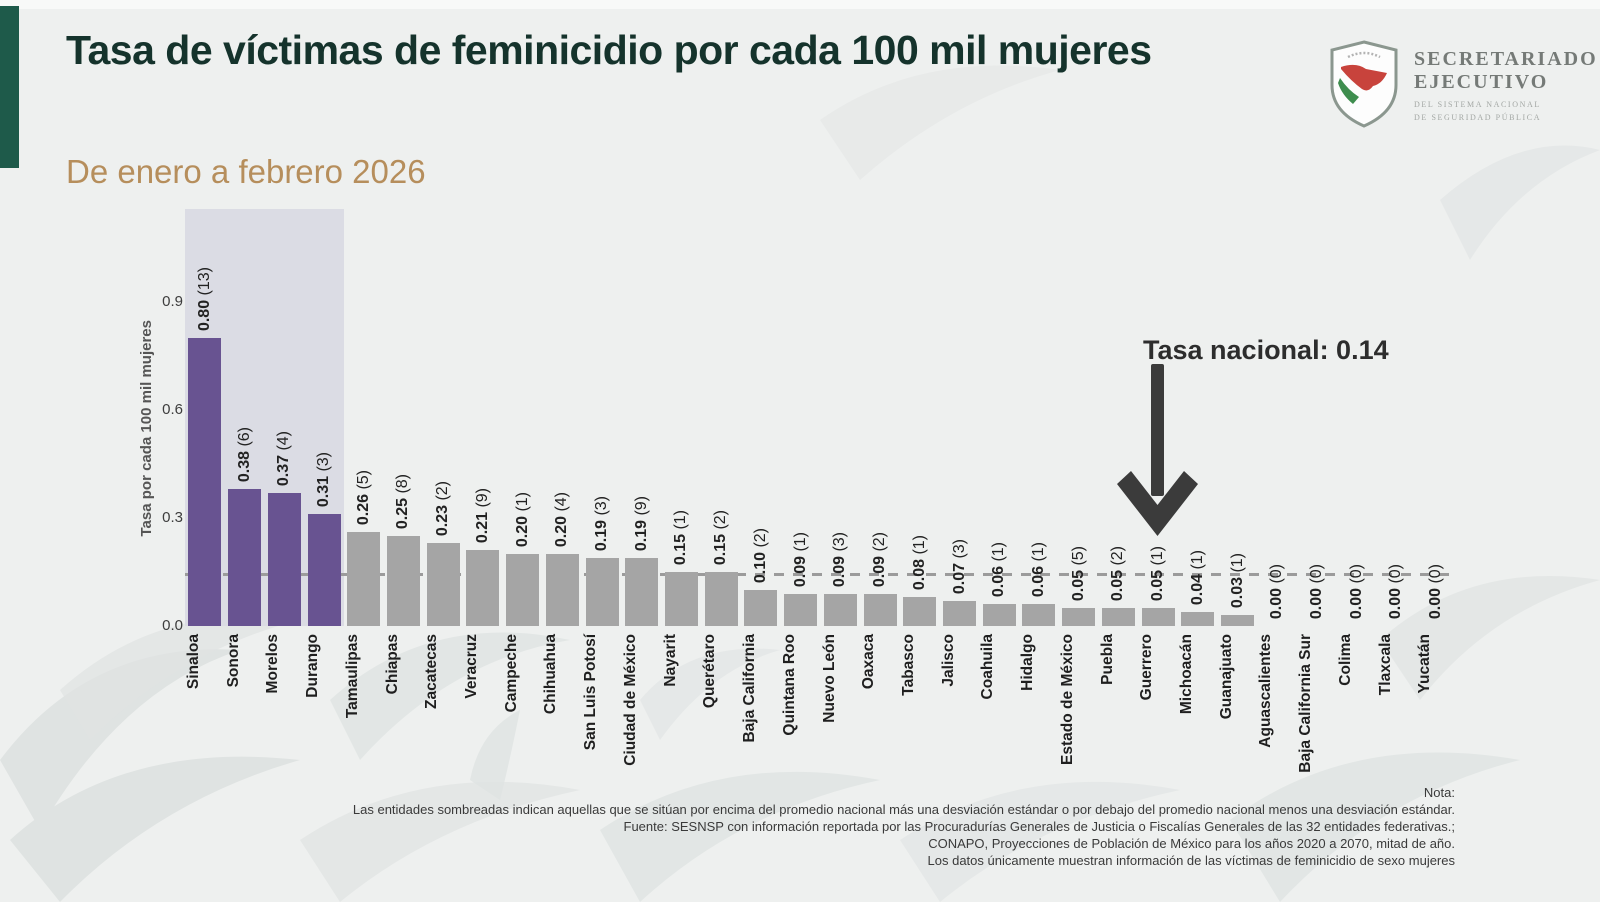 This screenshot has height=902, width=1600. Describe the element at coordinates (482, 515) in the screenshot. I see `bar-value-label: 0.21 (9)` at that location.